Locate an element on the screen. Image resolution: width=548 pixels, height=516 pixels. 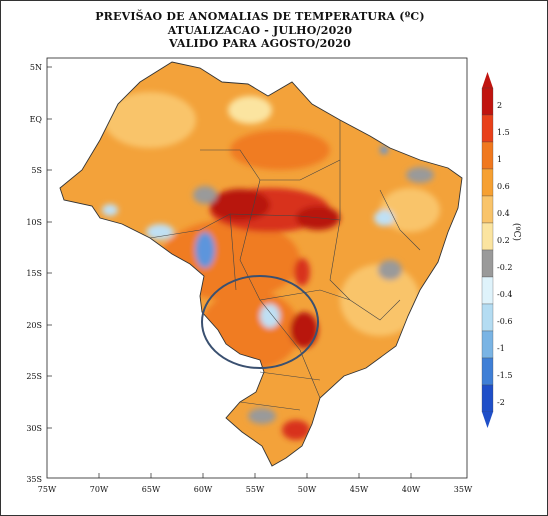
lat-label: 5S is located at coordinates (36, 170).